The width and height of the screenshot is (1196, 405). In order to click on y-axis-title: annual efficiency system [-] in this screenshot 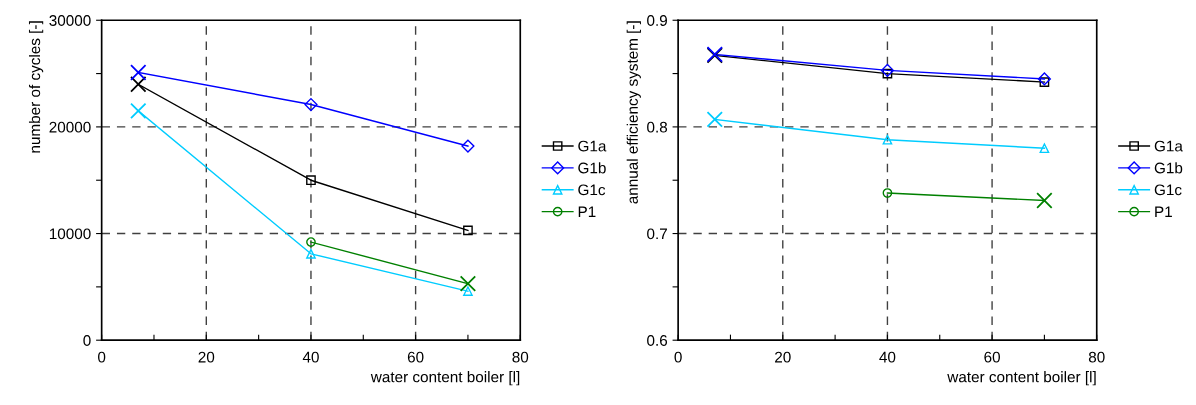, I will do `click(633, 112)`.